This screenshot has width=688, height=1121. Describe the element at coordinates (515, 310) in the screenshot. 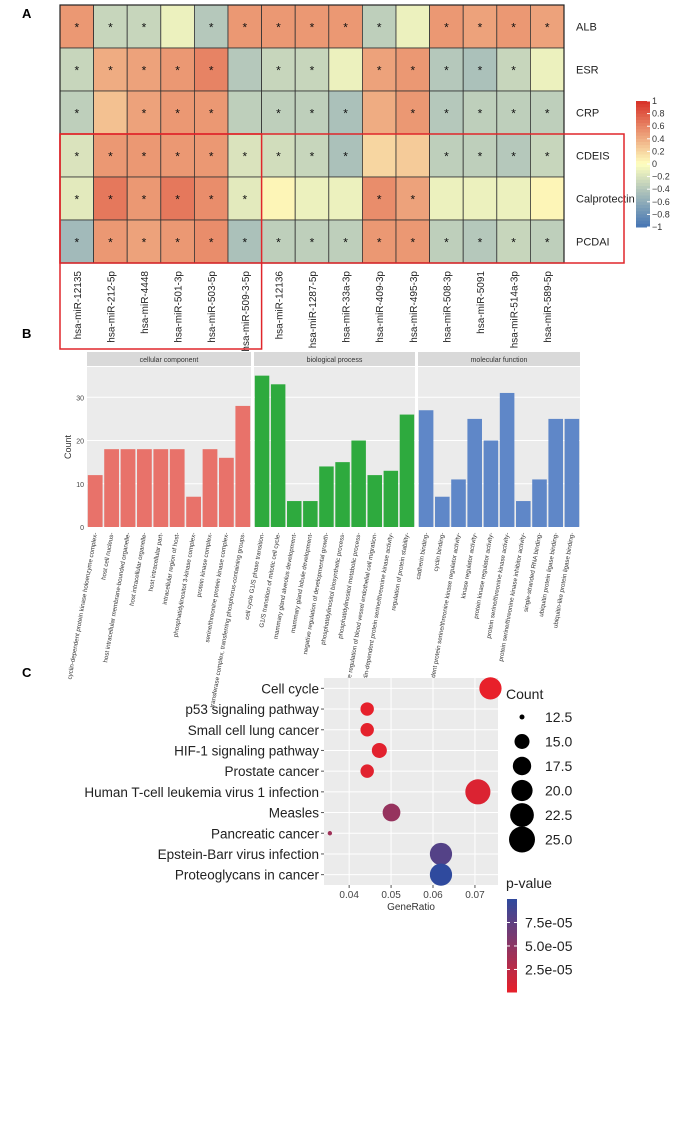

I see `heatmap-column-label: hsa-miR-514a-3p` at that location.